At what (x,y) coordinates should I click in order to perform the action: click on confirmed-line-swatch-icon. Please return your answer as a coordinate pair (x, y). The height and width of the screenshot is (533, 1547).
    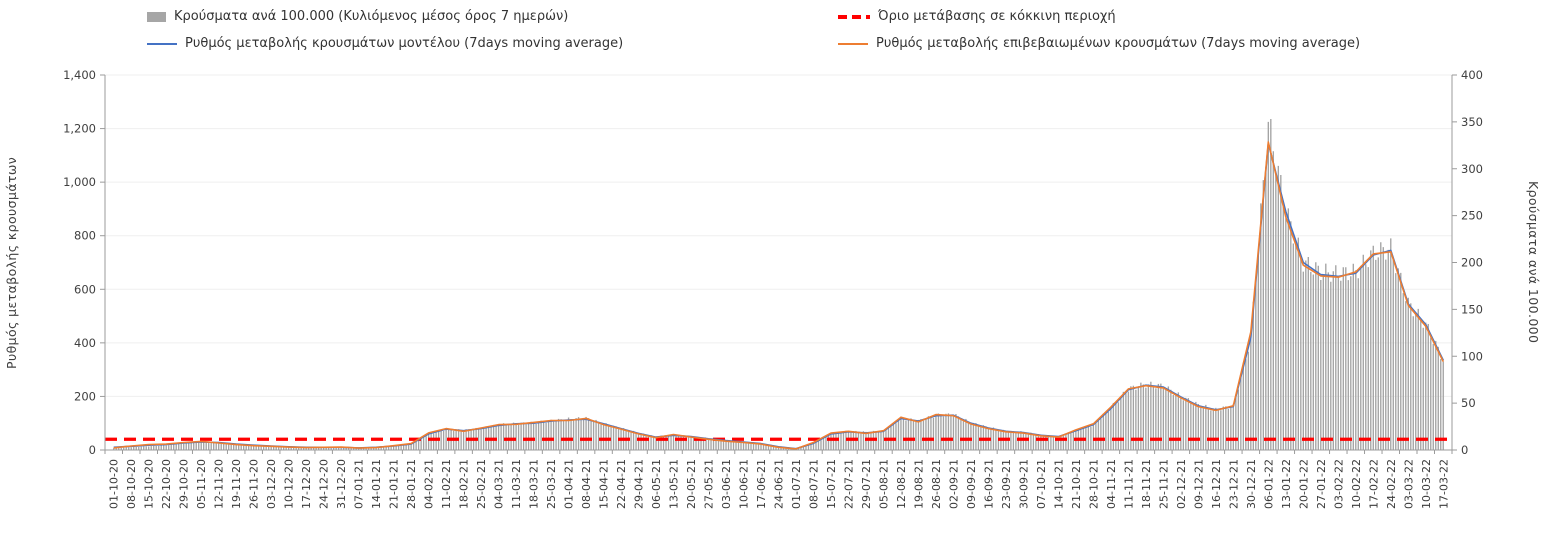
    Looking at the image, I should click on (853, 43).